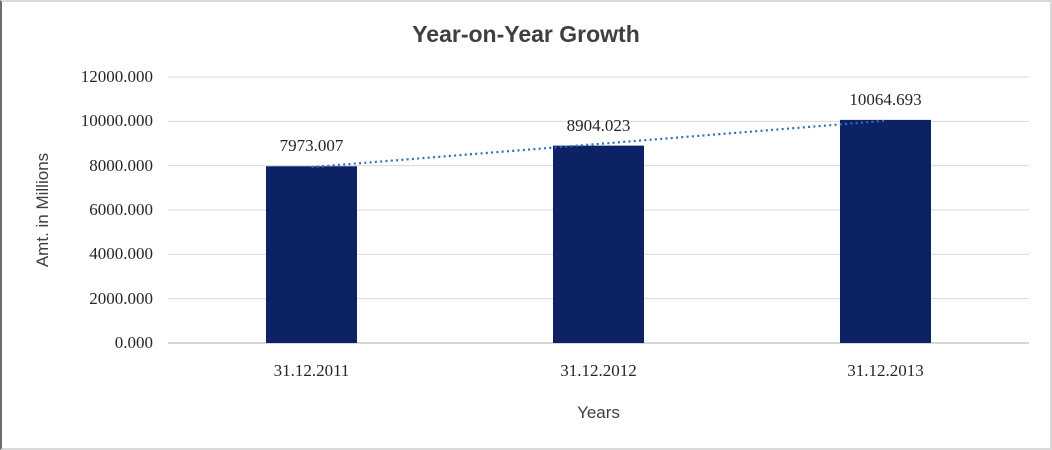  What do you see at coordinates (598, 370) in the screenshot?
I see `category-label: 31.12.2012` at bounding box center [598, 370].